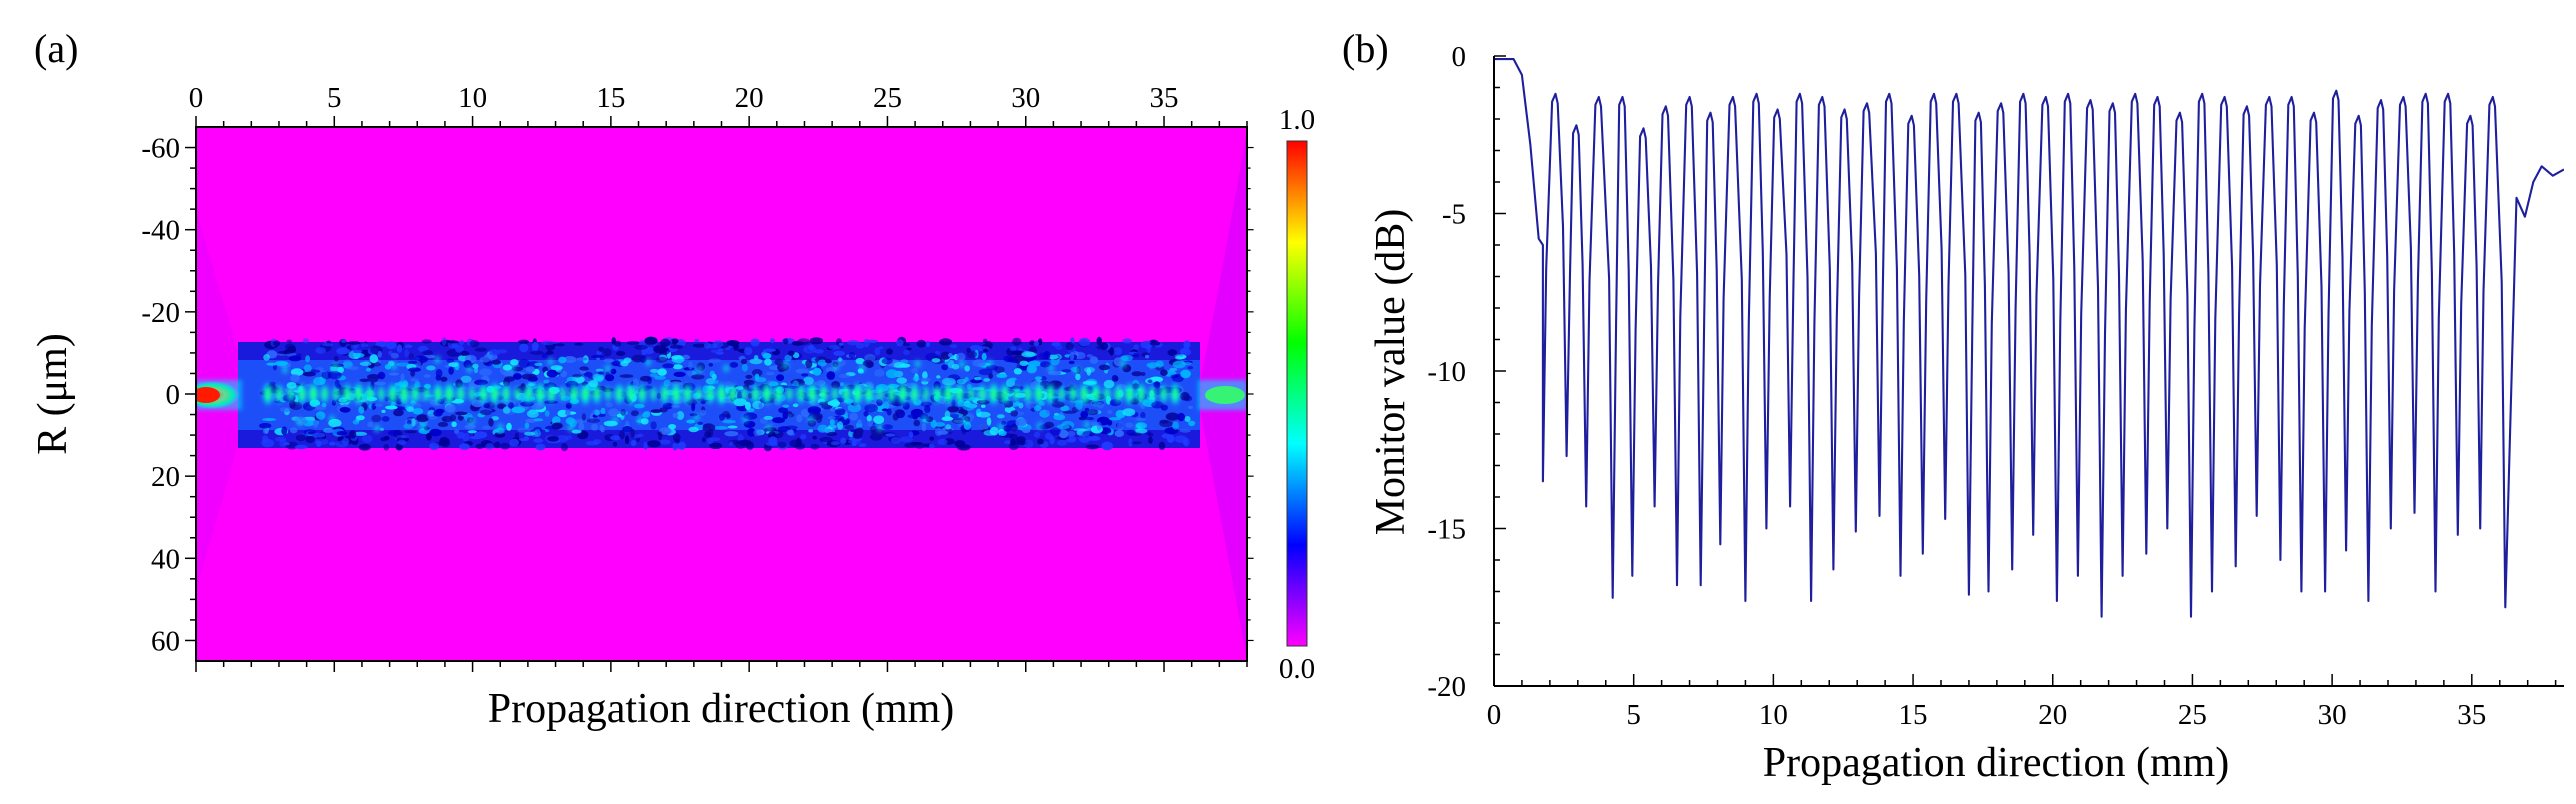 Image resolution: width=2576 pixels, height=804 pixels. I want to click on heatmap-hot-spots, so click(721, 394).